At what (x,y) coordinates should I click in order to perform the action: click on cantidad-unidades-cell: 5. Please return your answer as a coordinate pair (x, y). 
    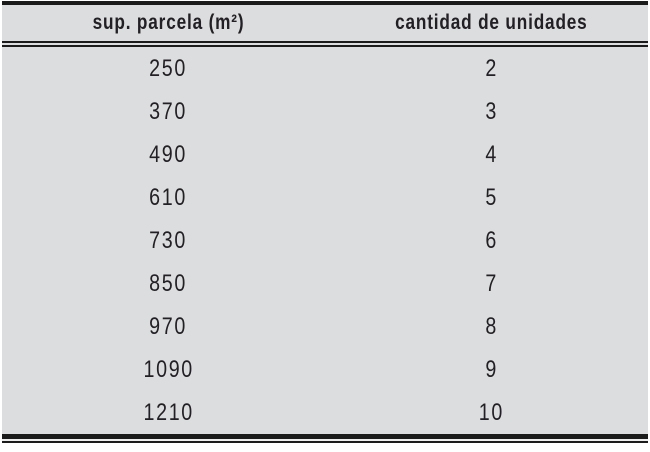
    Looking at the image, I should click on (491, 197).